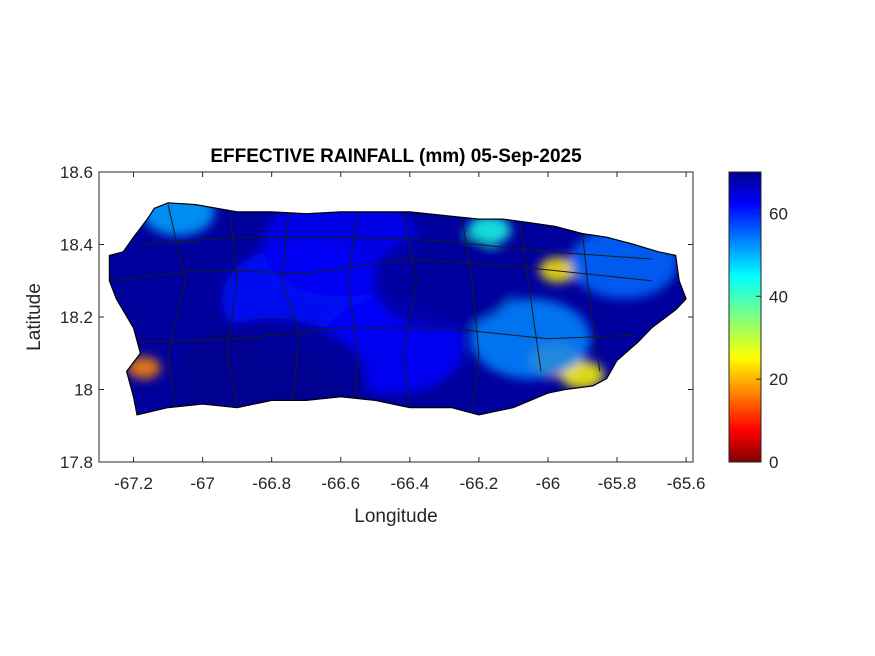 Image resolution: width=875 pixels, height=656 pixels. What do you see at coordinates (778, 379) in the screenshot?
I see `colorbar-tick-label: 20` at bounding box center [778, 379].